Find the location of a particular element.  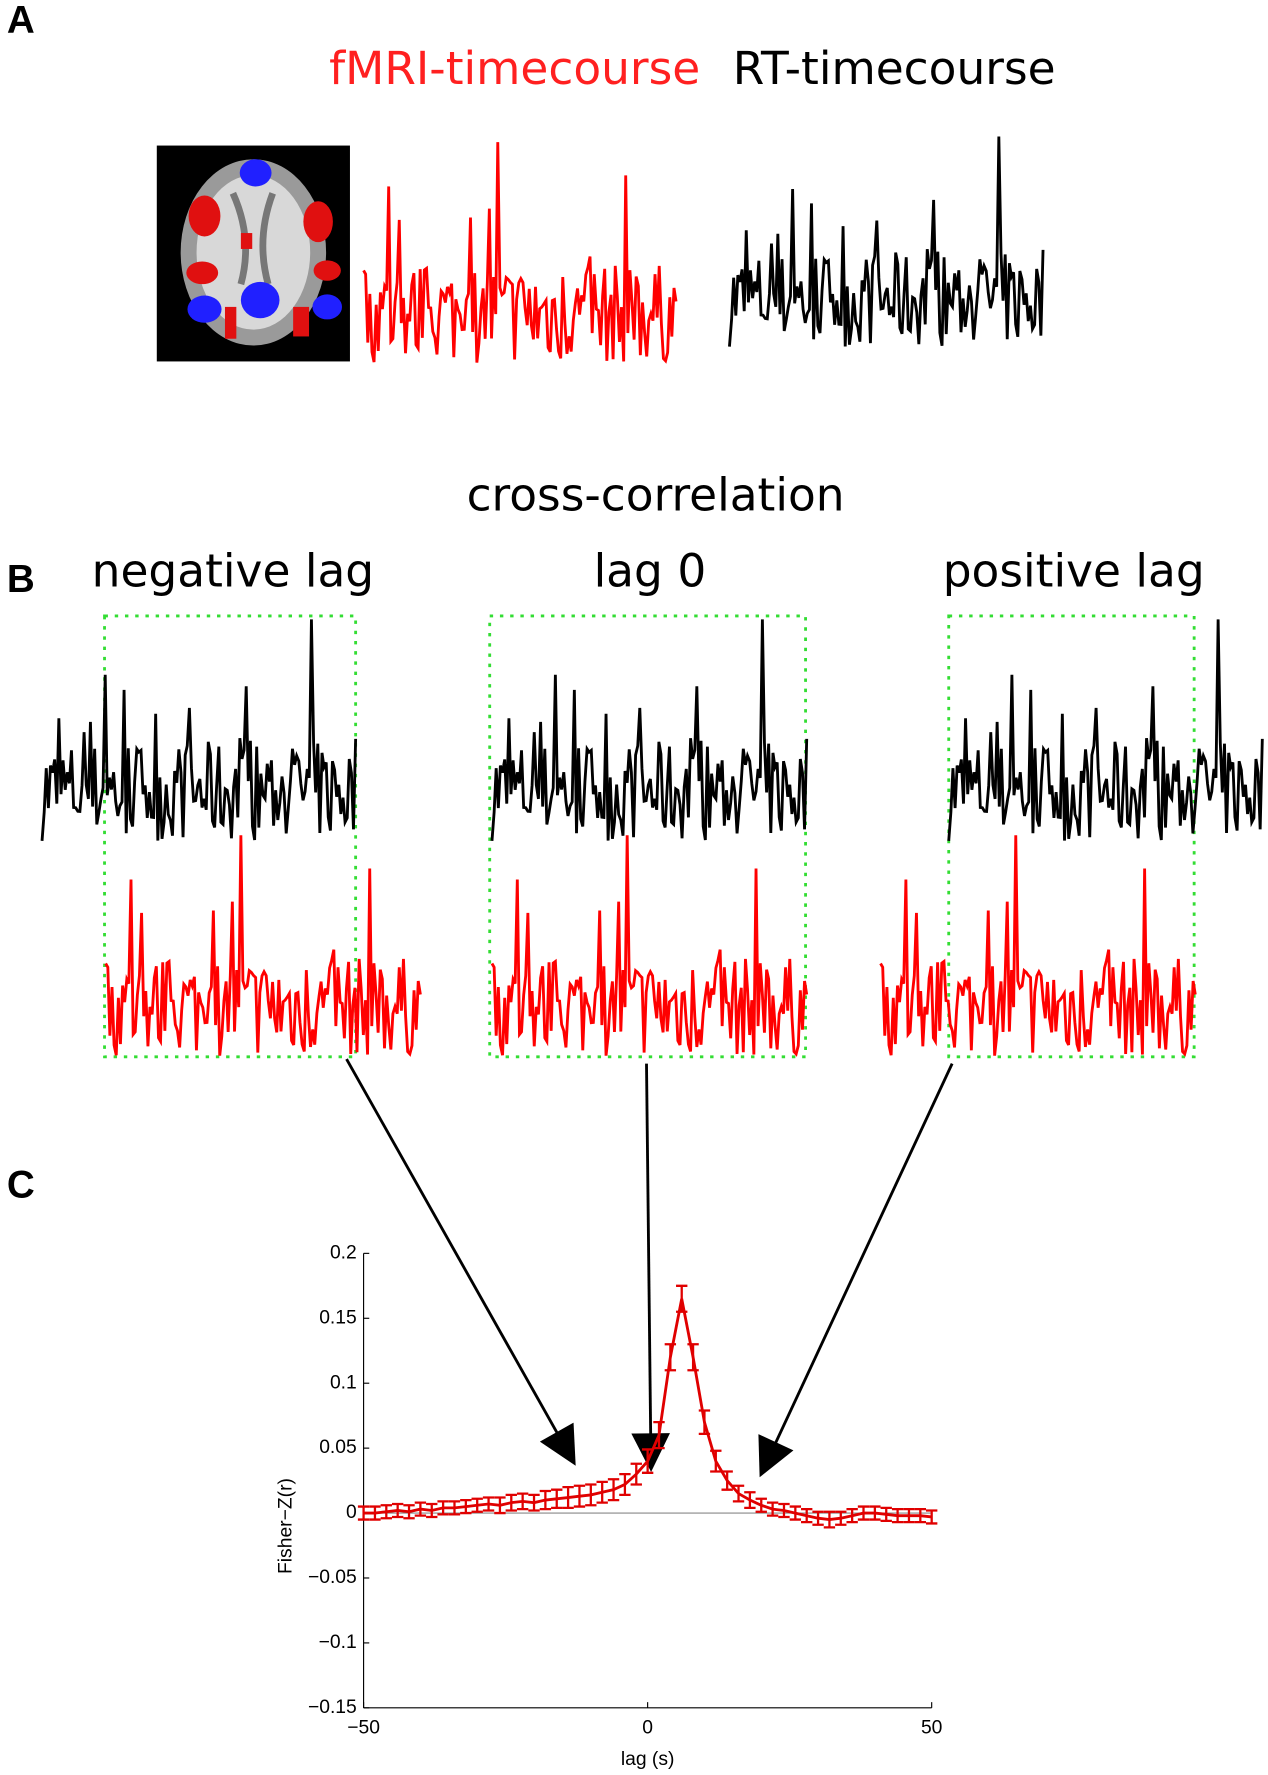

lag-label: negative lag is located at coordinates (233, 570).